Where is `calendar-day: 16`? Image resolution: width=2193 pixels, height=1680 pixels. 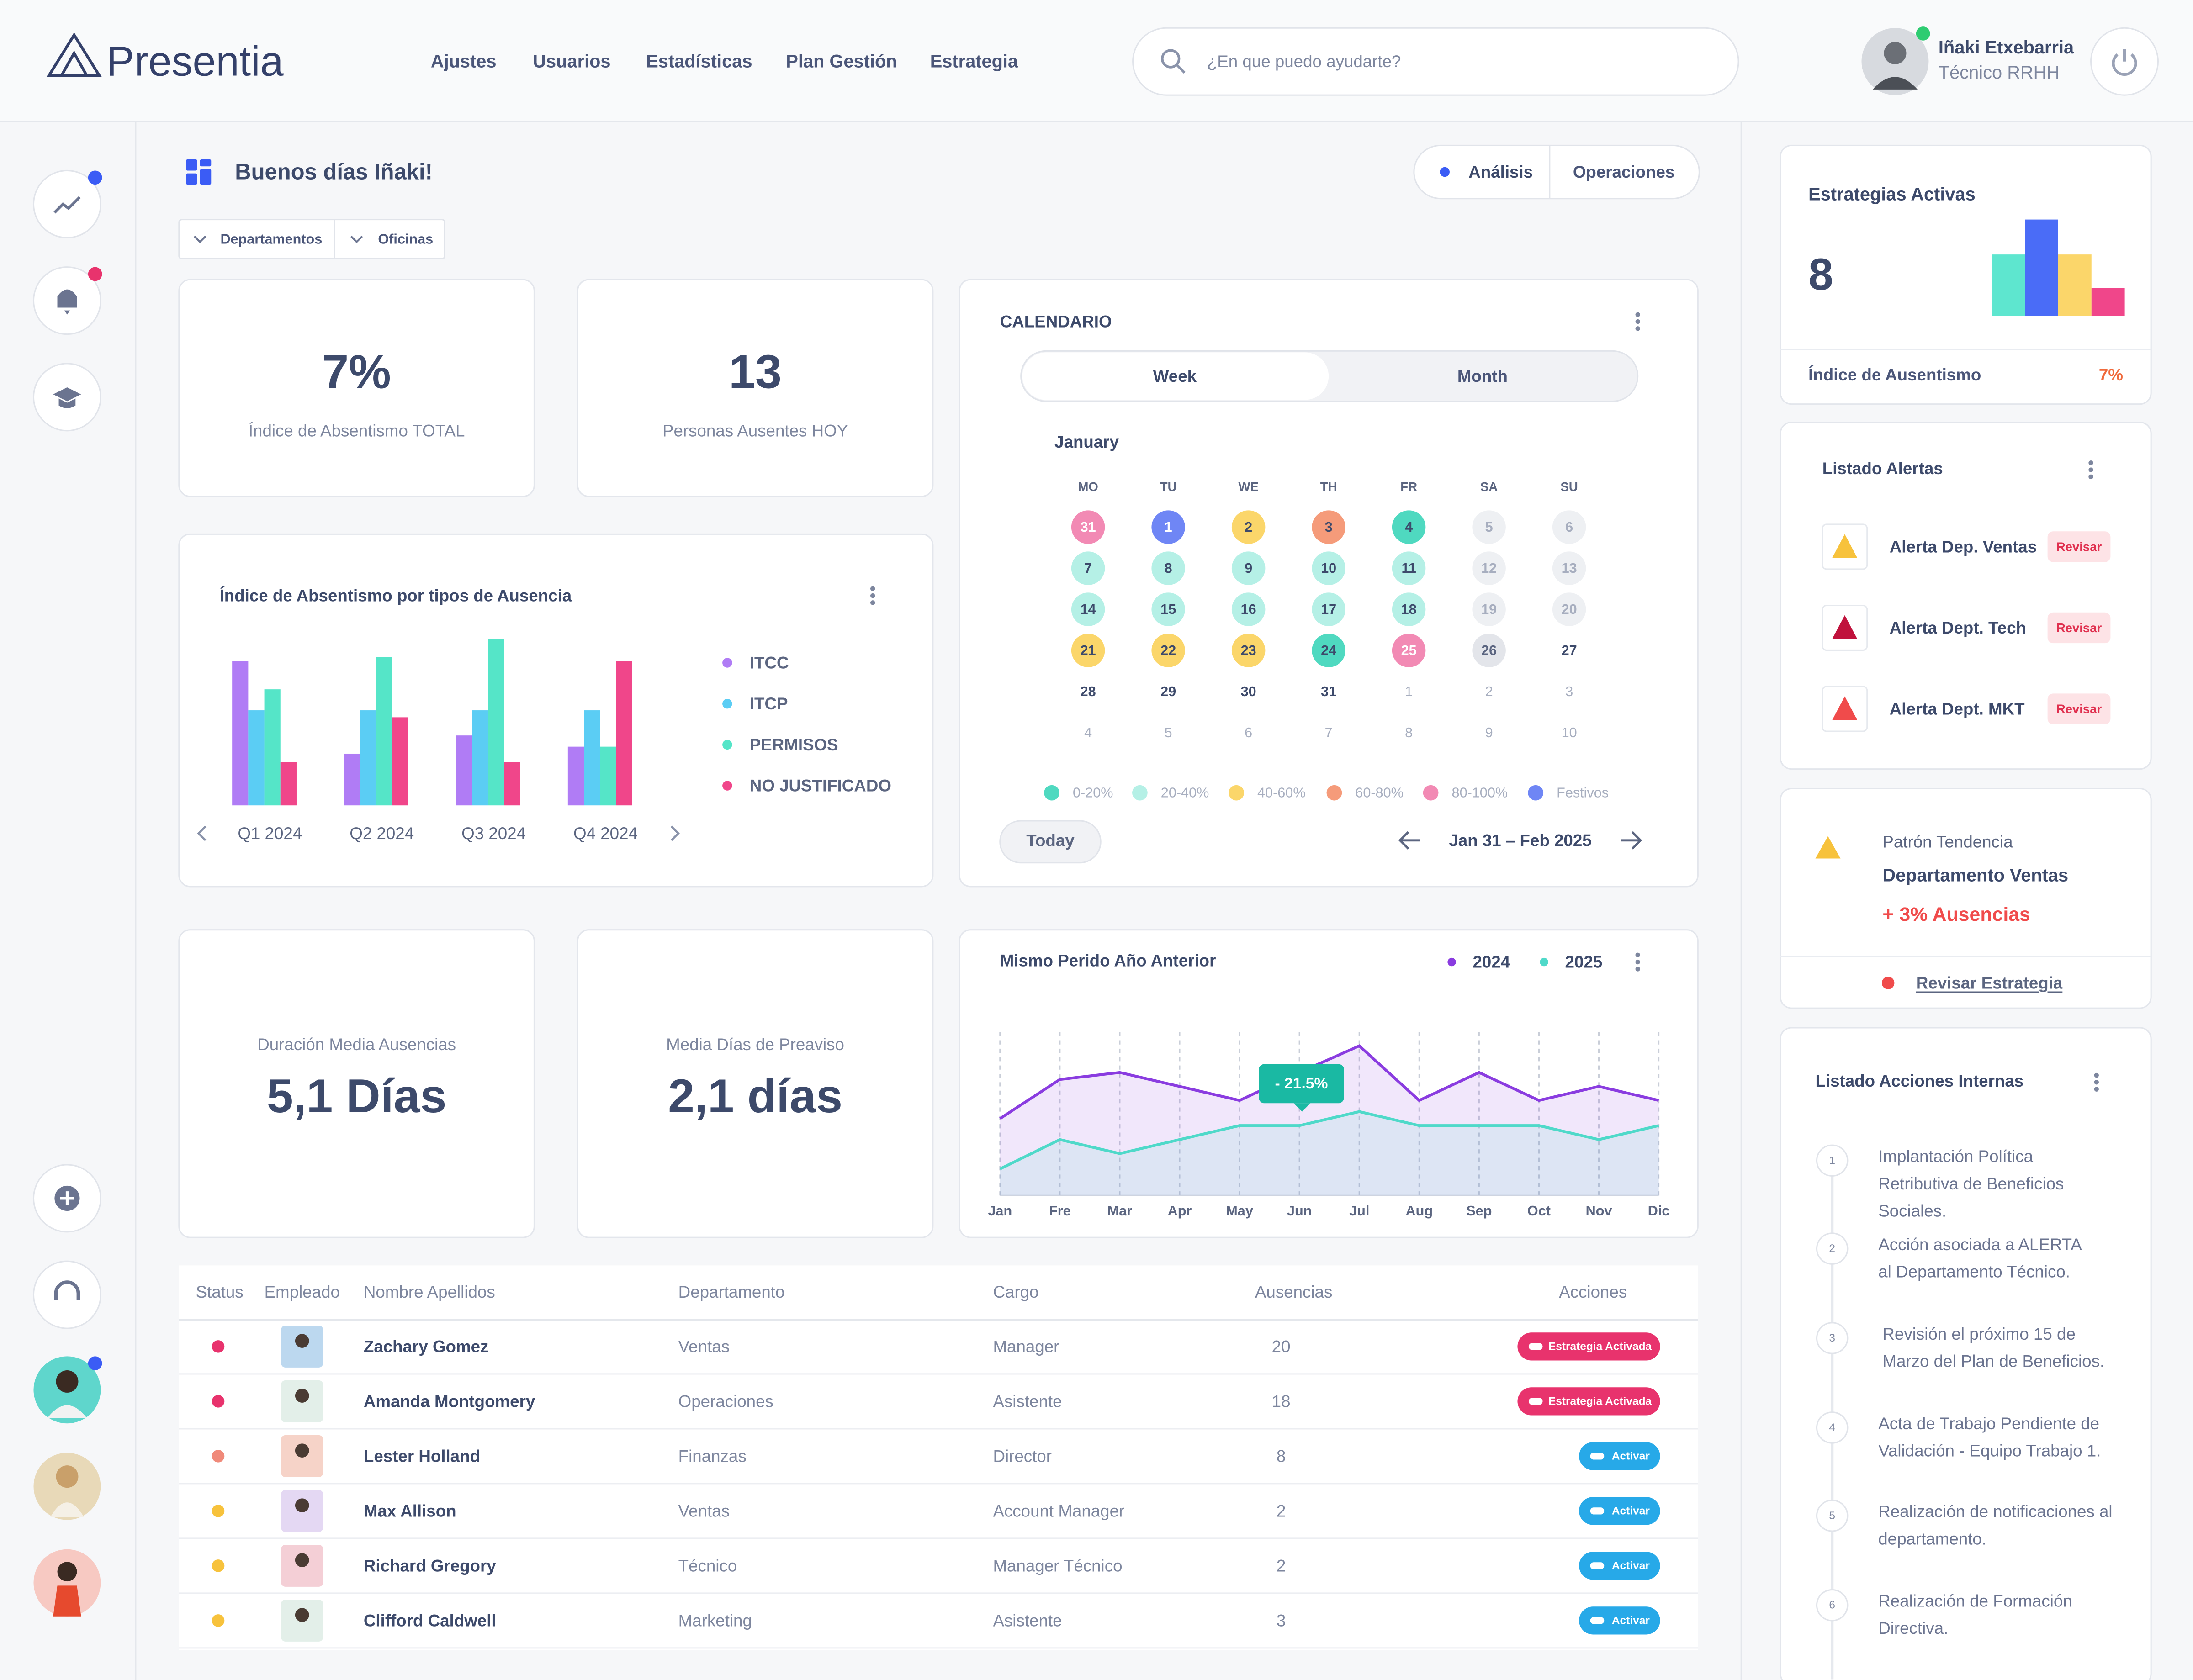
calendar-day: 16 is located at coordinates (1248, 609).